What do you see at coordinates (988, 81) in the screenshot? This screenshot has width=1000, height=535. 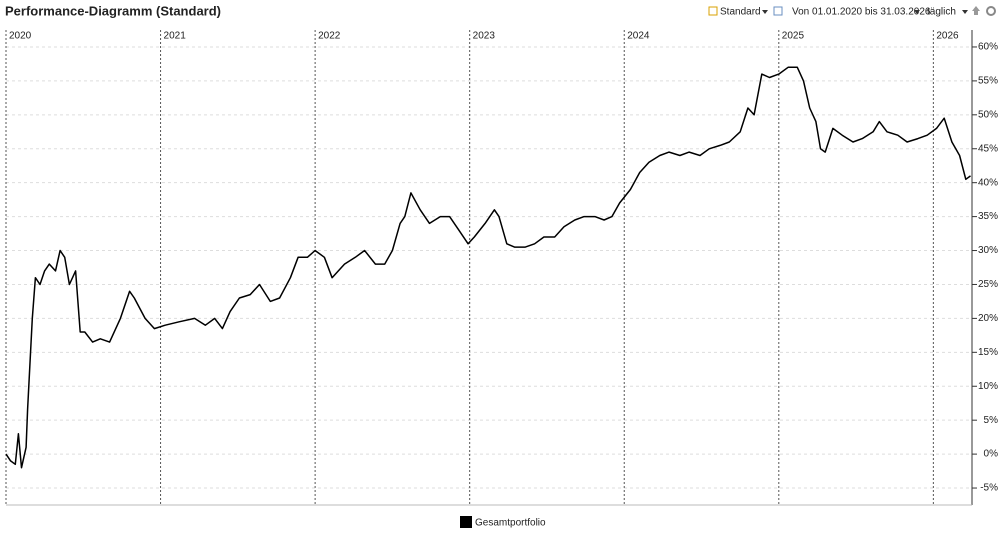 I see `y-tick-label: 55%` at bounding box center [988, 81].